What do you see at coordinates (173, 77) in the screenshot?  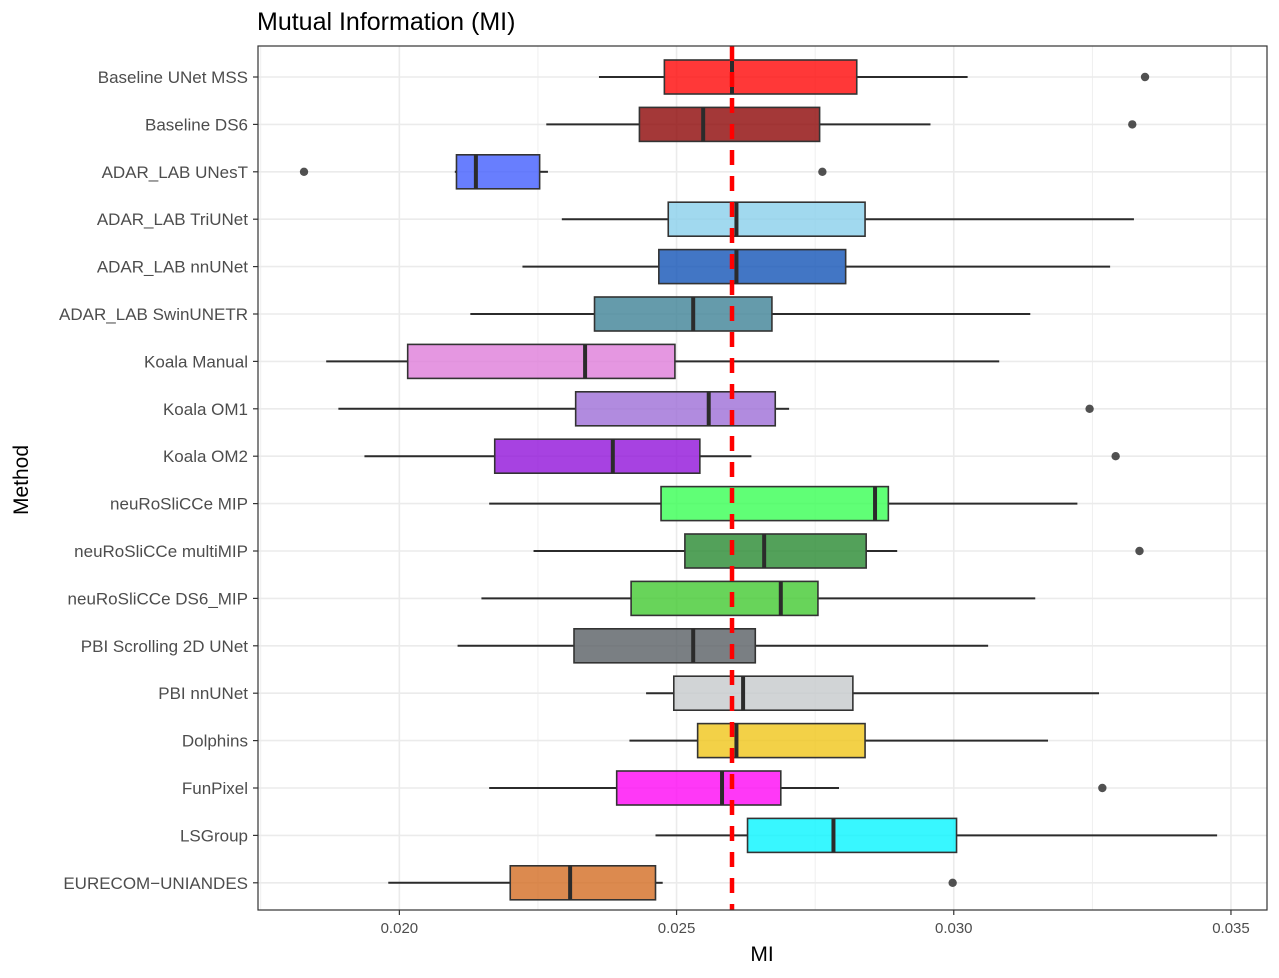 I see `y-tick-label: Baseline UNet MSS` at bounding box center [173, 77].